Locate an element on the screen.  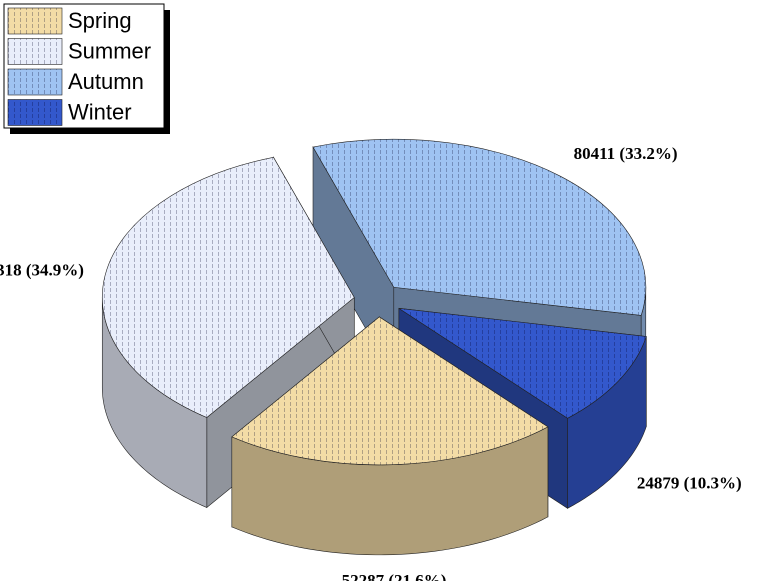
data-label: 80411 (33.2%) is located at coordinates (626, 153).